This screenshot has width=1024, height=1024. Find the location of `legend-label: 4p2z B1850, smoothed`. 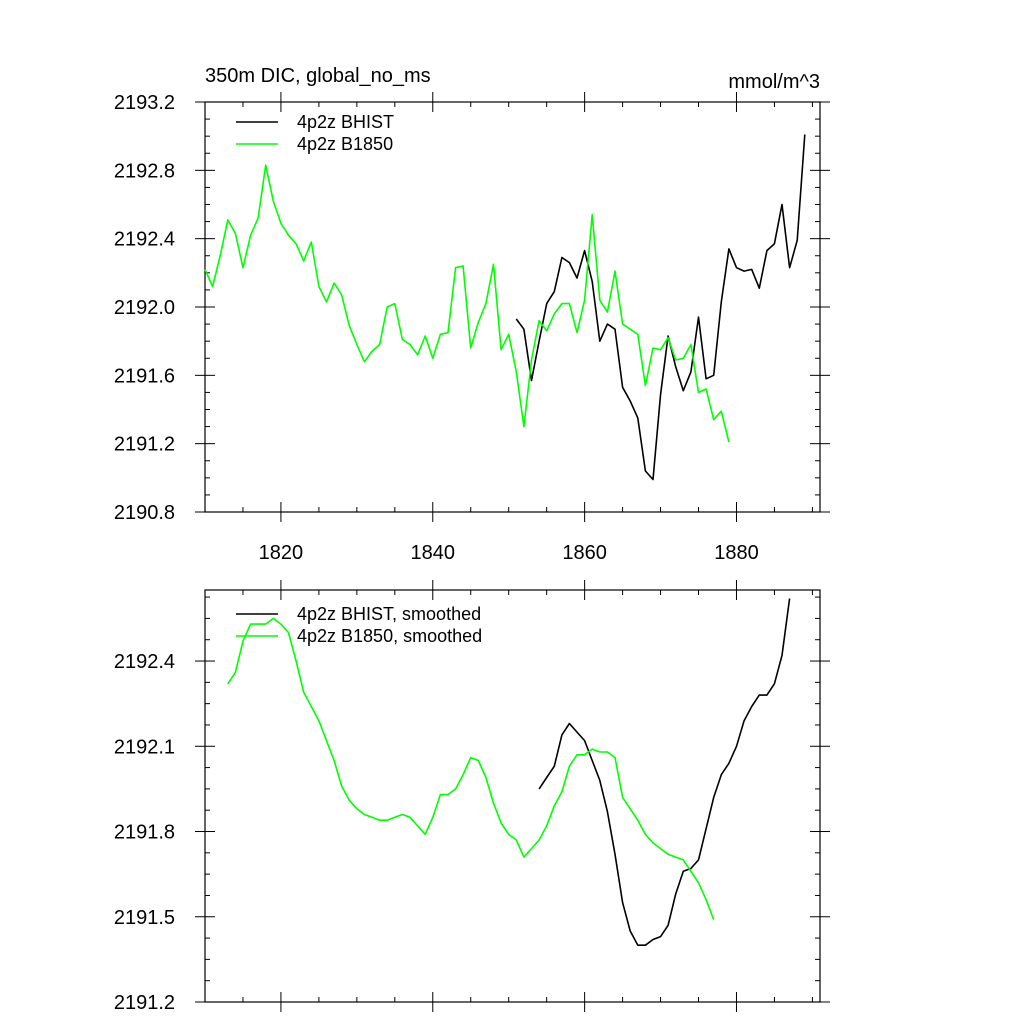

legend-label: 4p2z B1850, smoothed is located at coordinates (389, 636).